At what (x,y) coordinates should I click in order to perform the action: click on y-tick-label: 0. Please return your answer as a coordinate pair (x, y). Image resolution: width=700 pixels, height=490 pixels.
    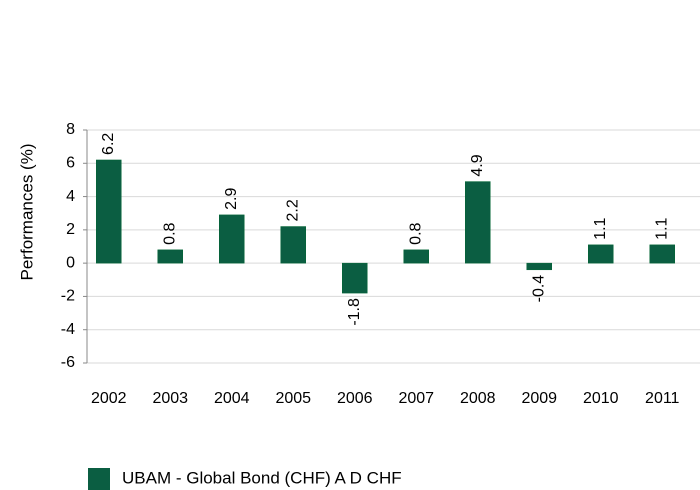
    Looking at the image, I should click on (70, 262).